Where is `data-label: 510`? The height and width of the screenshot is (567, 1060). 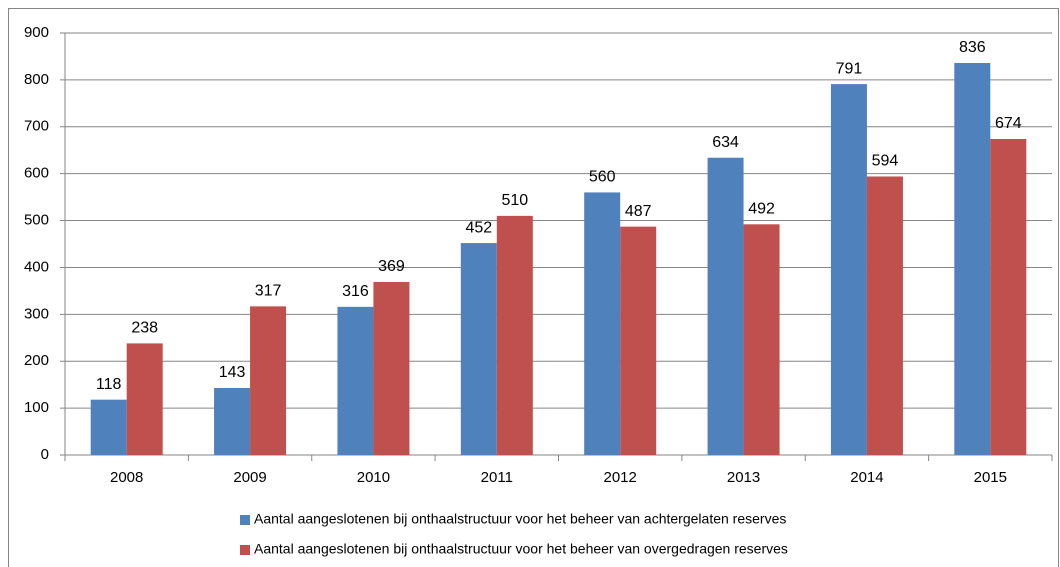 data-label: 510 is located at coordinates (514, 200).